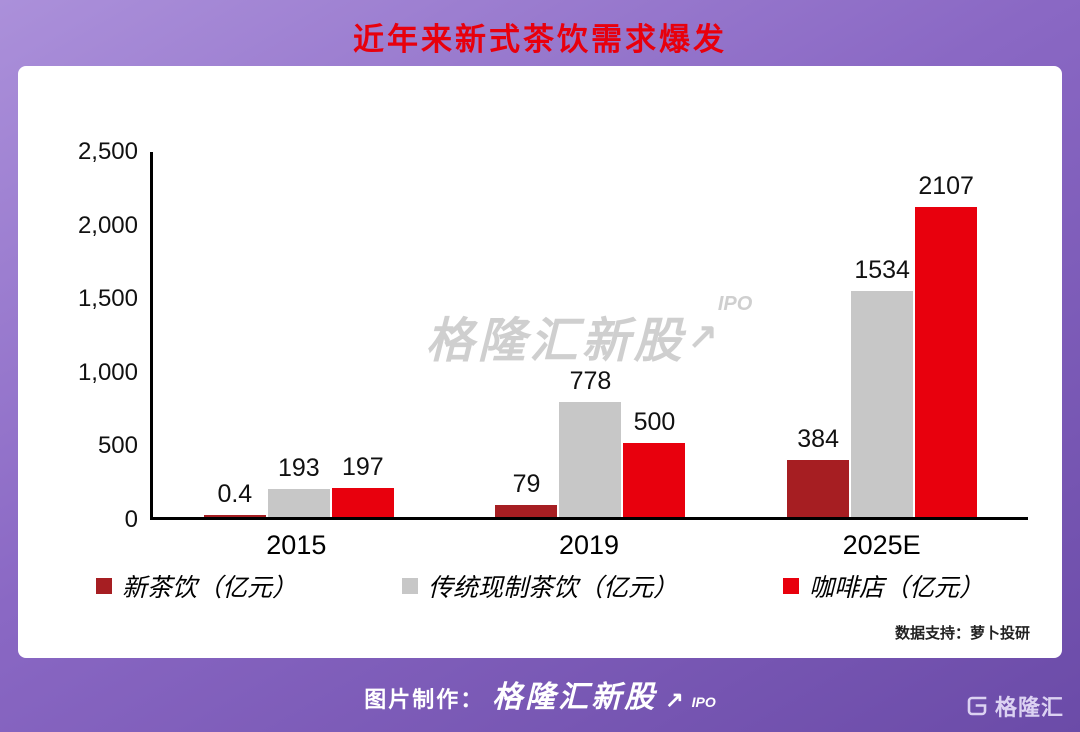 The image size is (1080, 732). I want to click on bar-value-label: 2107, so click(946, 185).